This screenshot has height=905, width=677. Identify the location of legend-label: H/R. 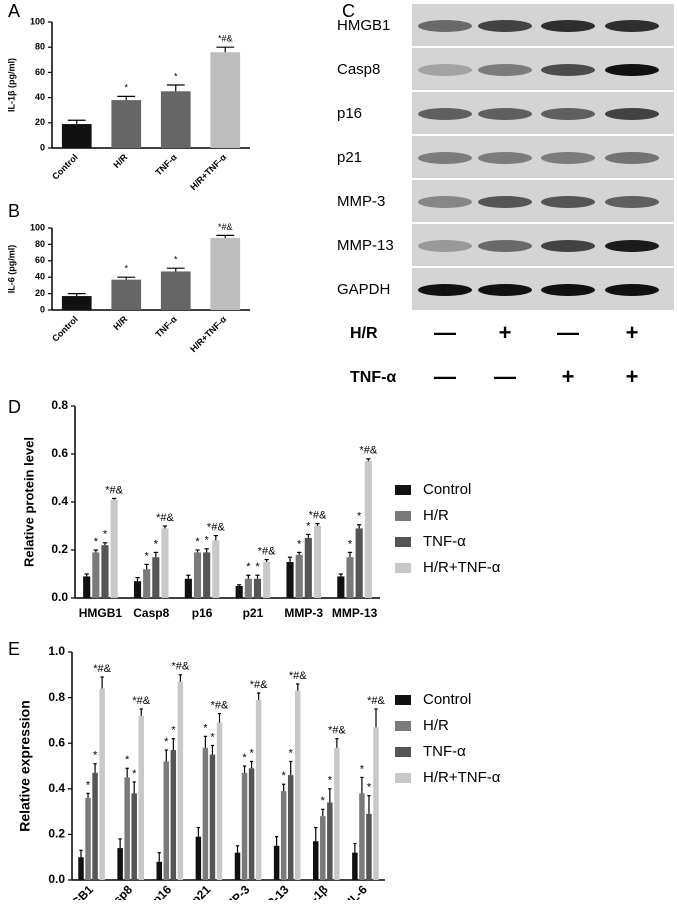
(436, 725).